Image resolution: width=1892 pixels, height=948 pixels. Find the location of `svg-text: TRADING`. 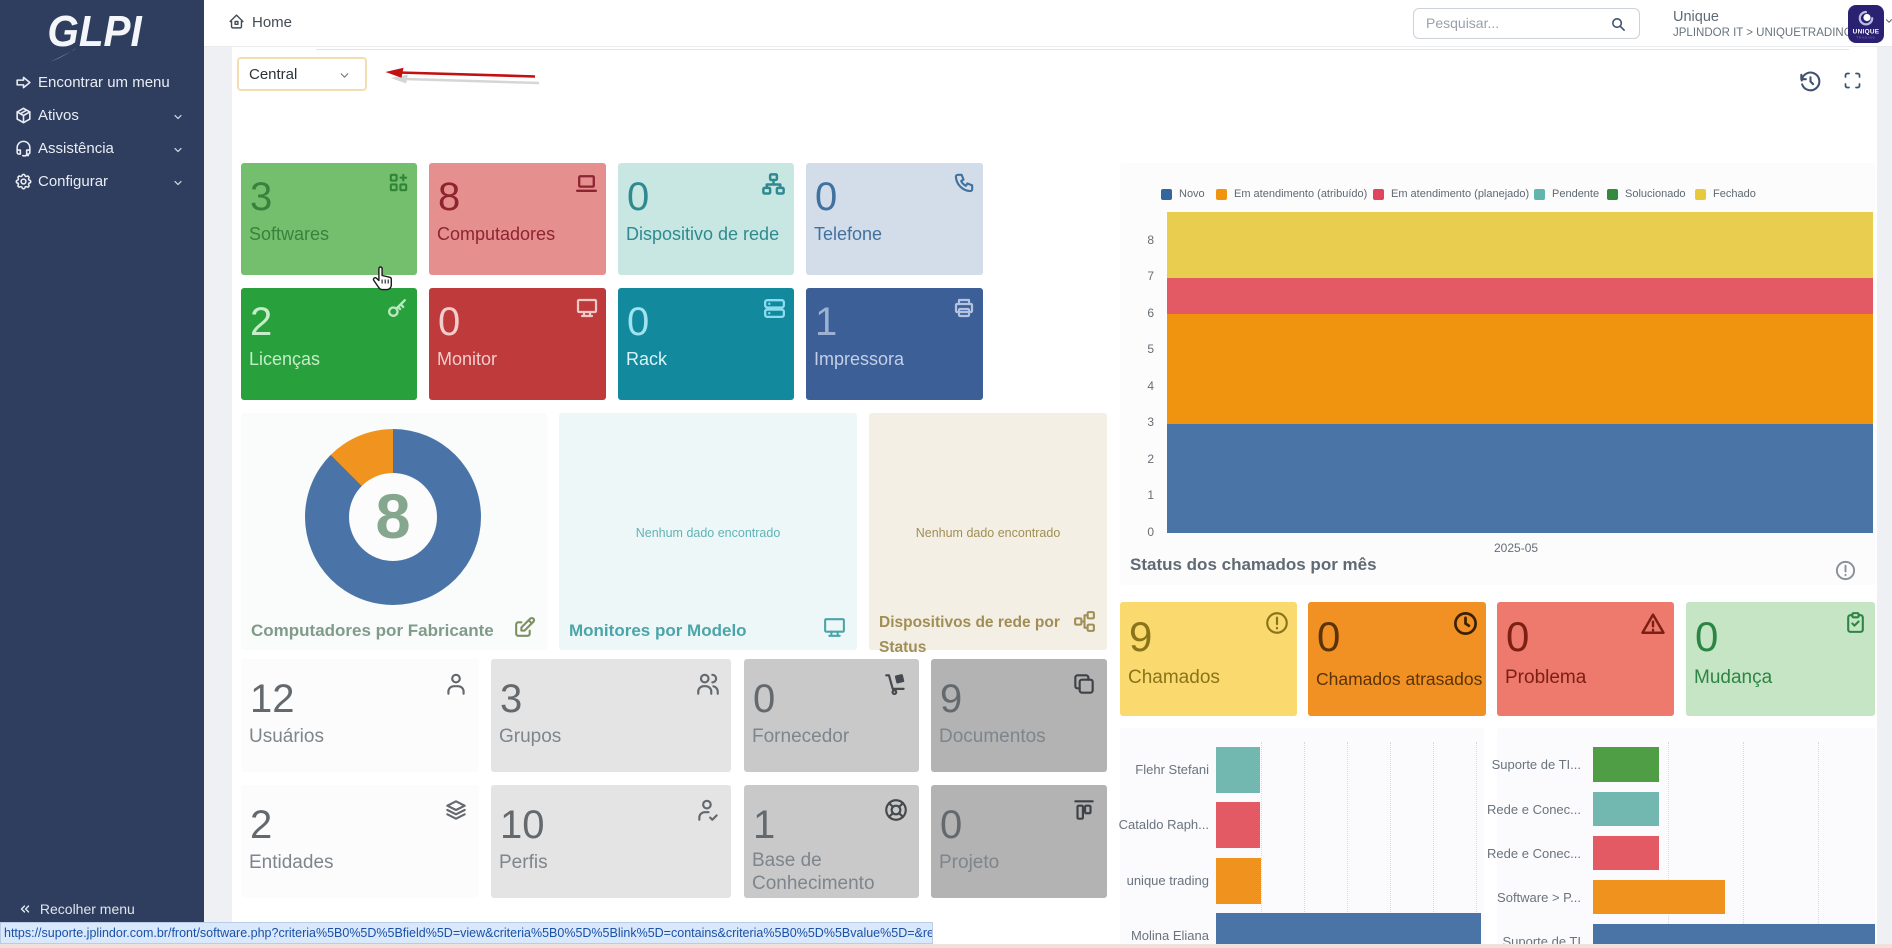

svg-text: TRADING is located at coordinates (1865, 38).